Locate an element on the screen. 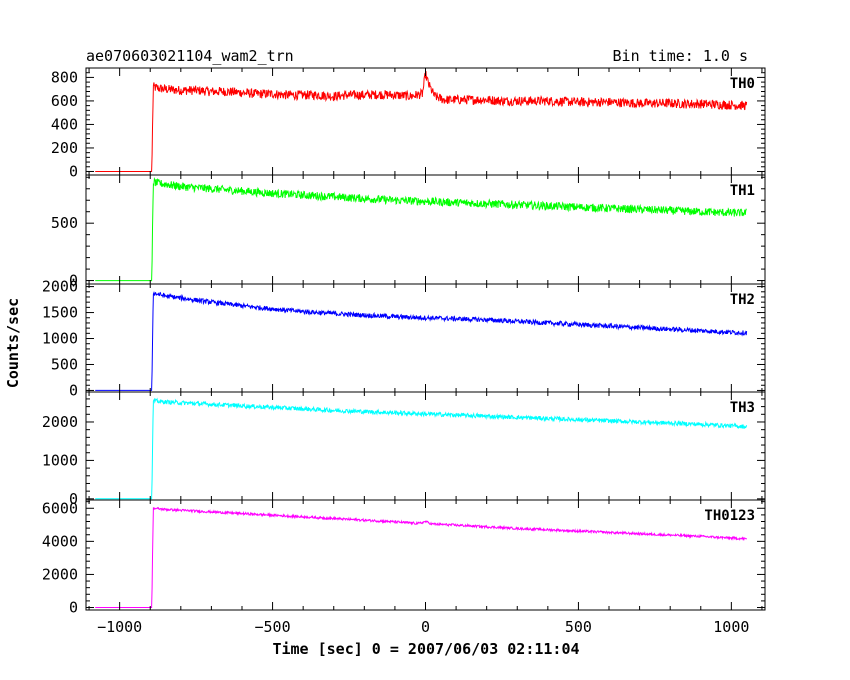  y-tick-label: 400 is located at coordinates (64, 124).